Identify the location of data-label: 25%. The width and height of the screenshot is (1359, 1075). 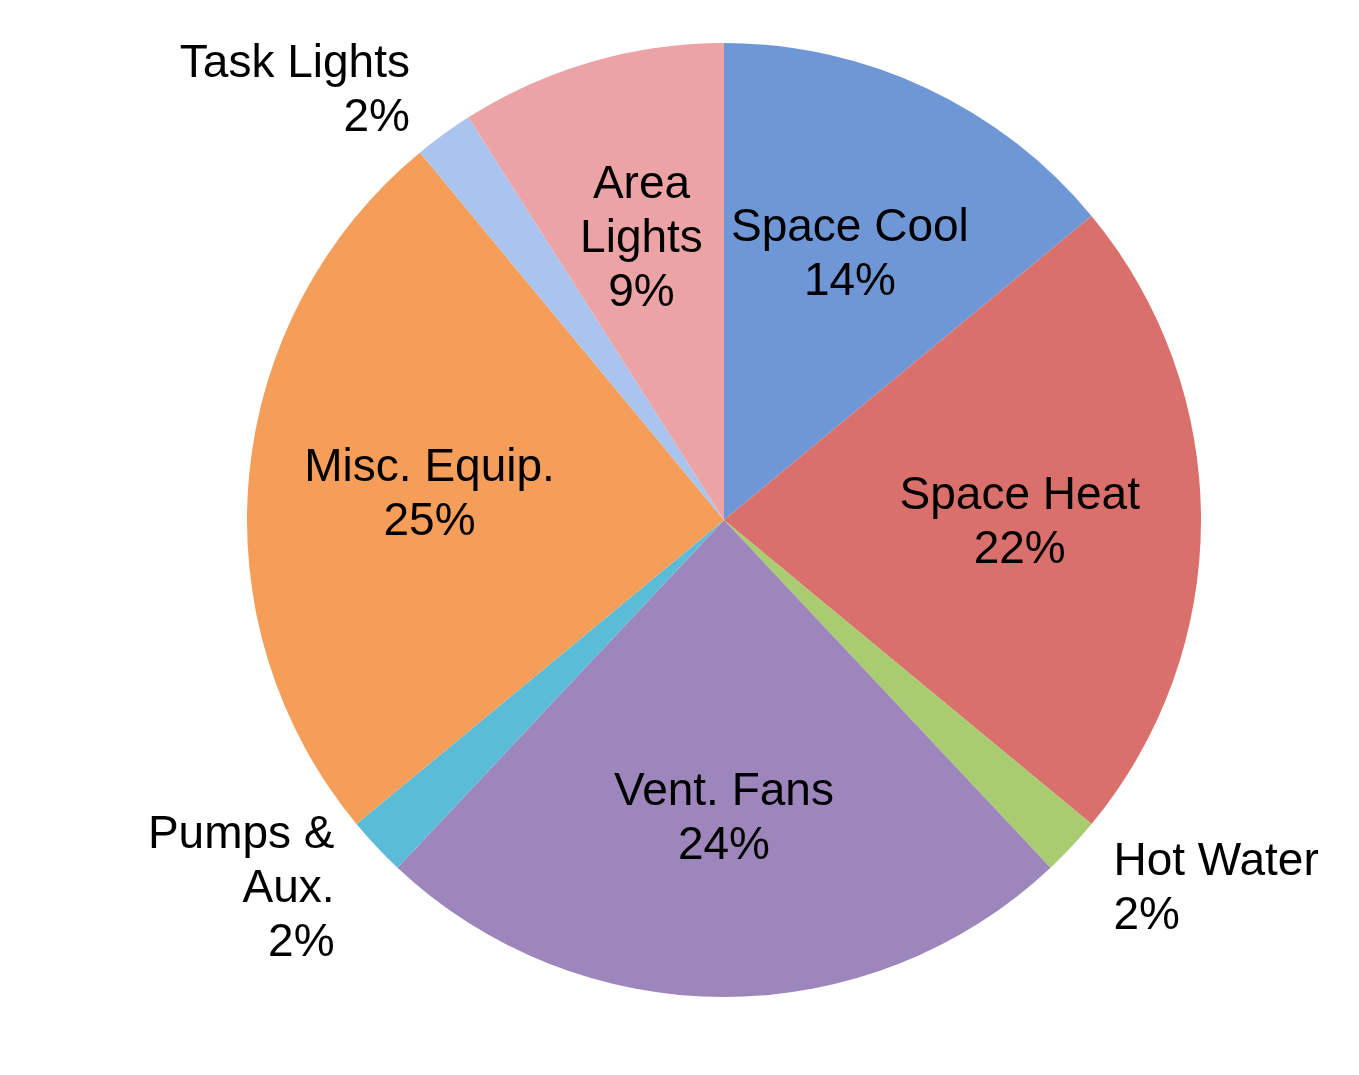
(429, 519).